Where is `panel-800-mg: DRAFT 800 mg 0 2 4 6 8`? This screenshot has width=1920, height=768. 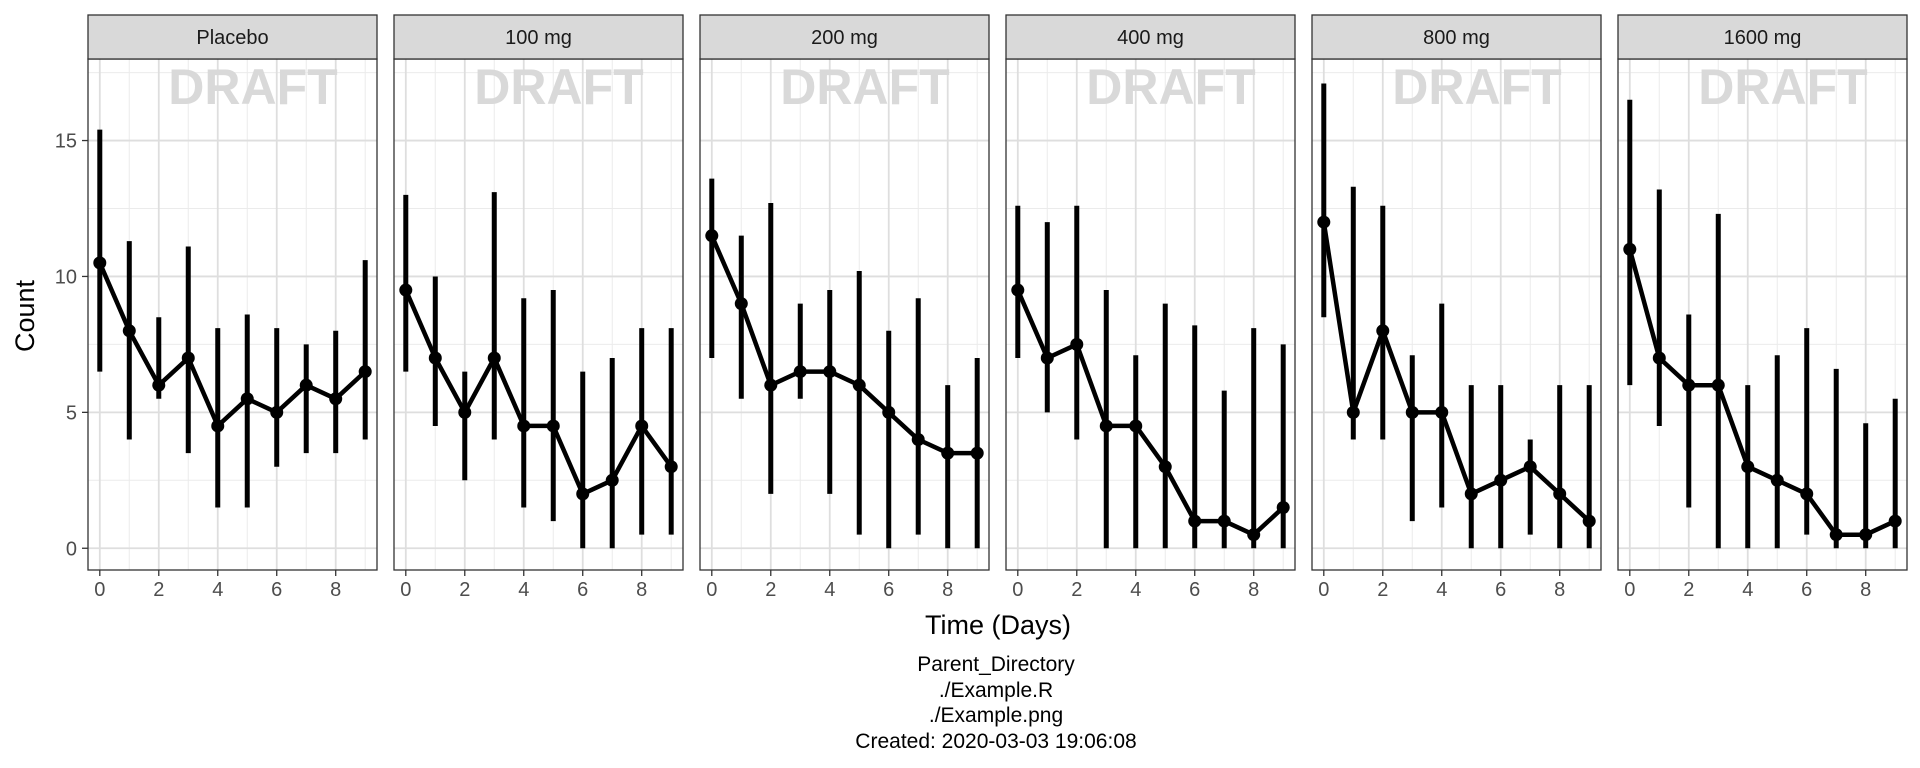 panel-800-mg: DRAFT 800 mg 0 2 4 6 8 is located at coordinates (1456, 307).